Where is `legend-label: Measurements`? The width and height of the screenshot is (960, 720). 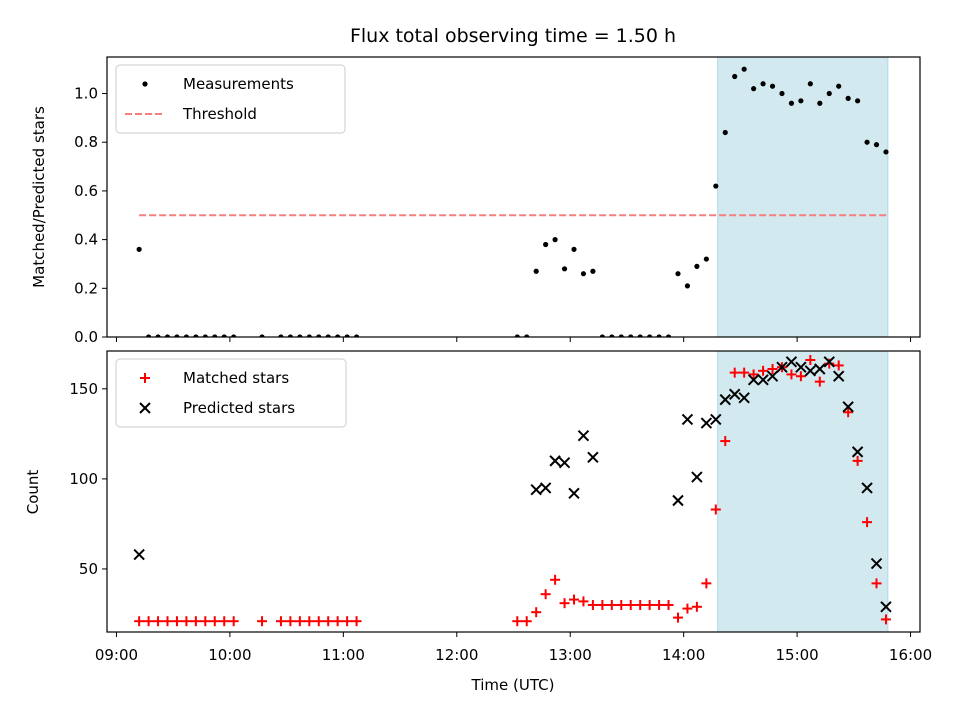 legend-label: Measurements is located at coordinates (238, 84).